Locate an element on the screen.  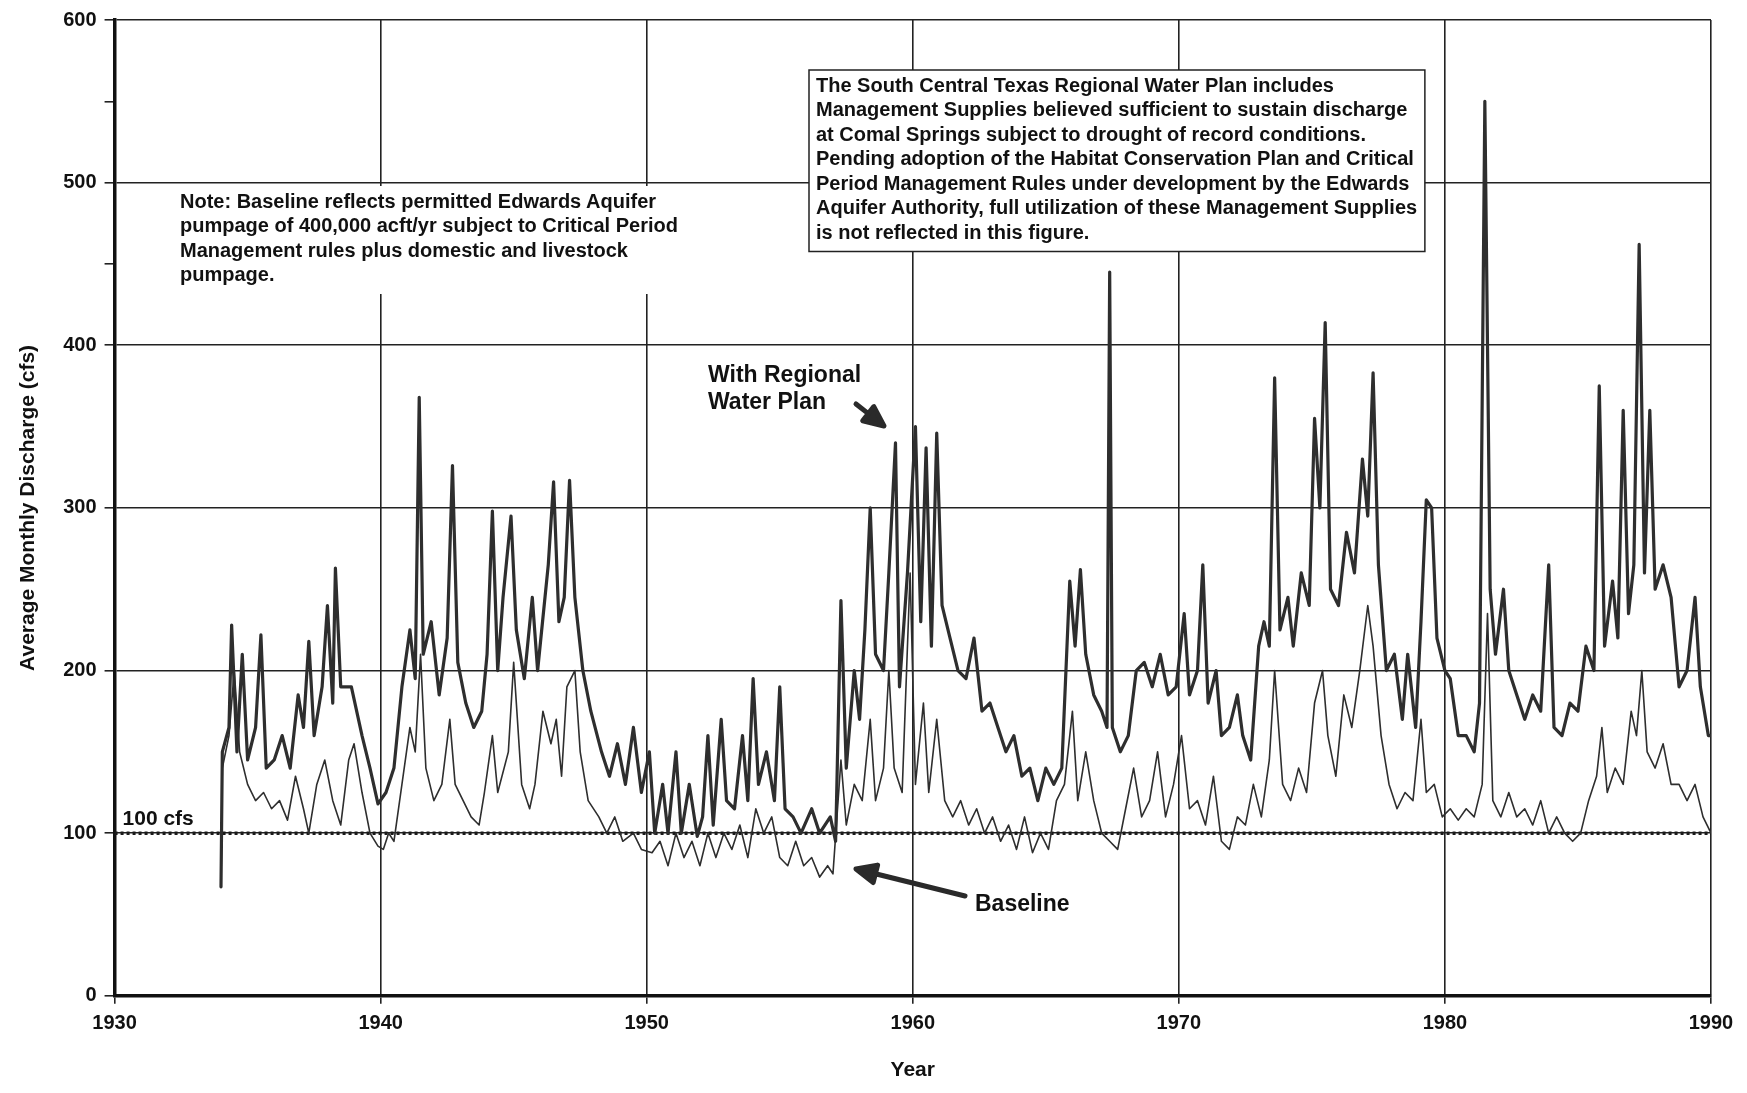
series-label: Baseline is located at coordinates (1022, 902).